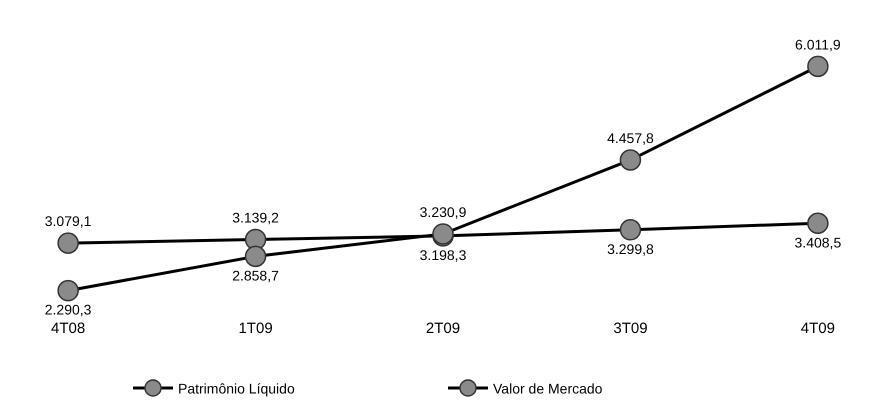 The height and width of the screenshot is (416, 886). Describe the element at coordinates (630, 248) in the screenshot. I see `data-label: 3.299,8` at that location.